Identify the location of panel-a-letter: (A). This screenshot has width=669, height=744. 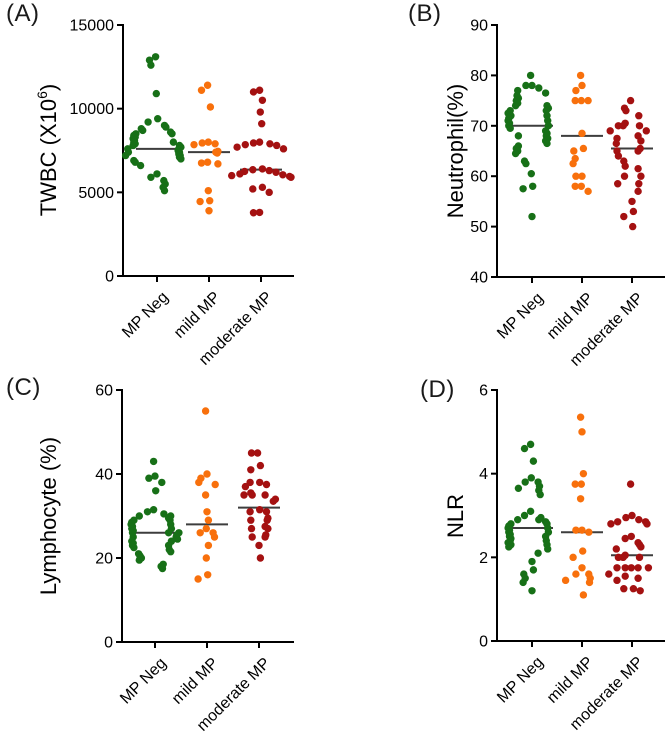
(23, 13).